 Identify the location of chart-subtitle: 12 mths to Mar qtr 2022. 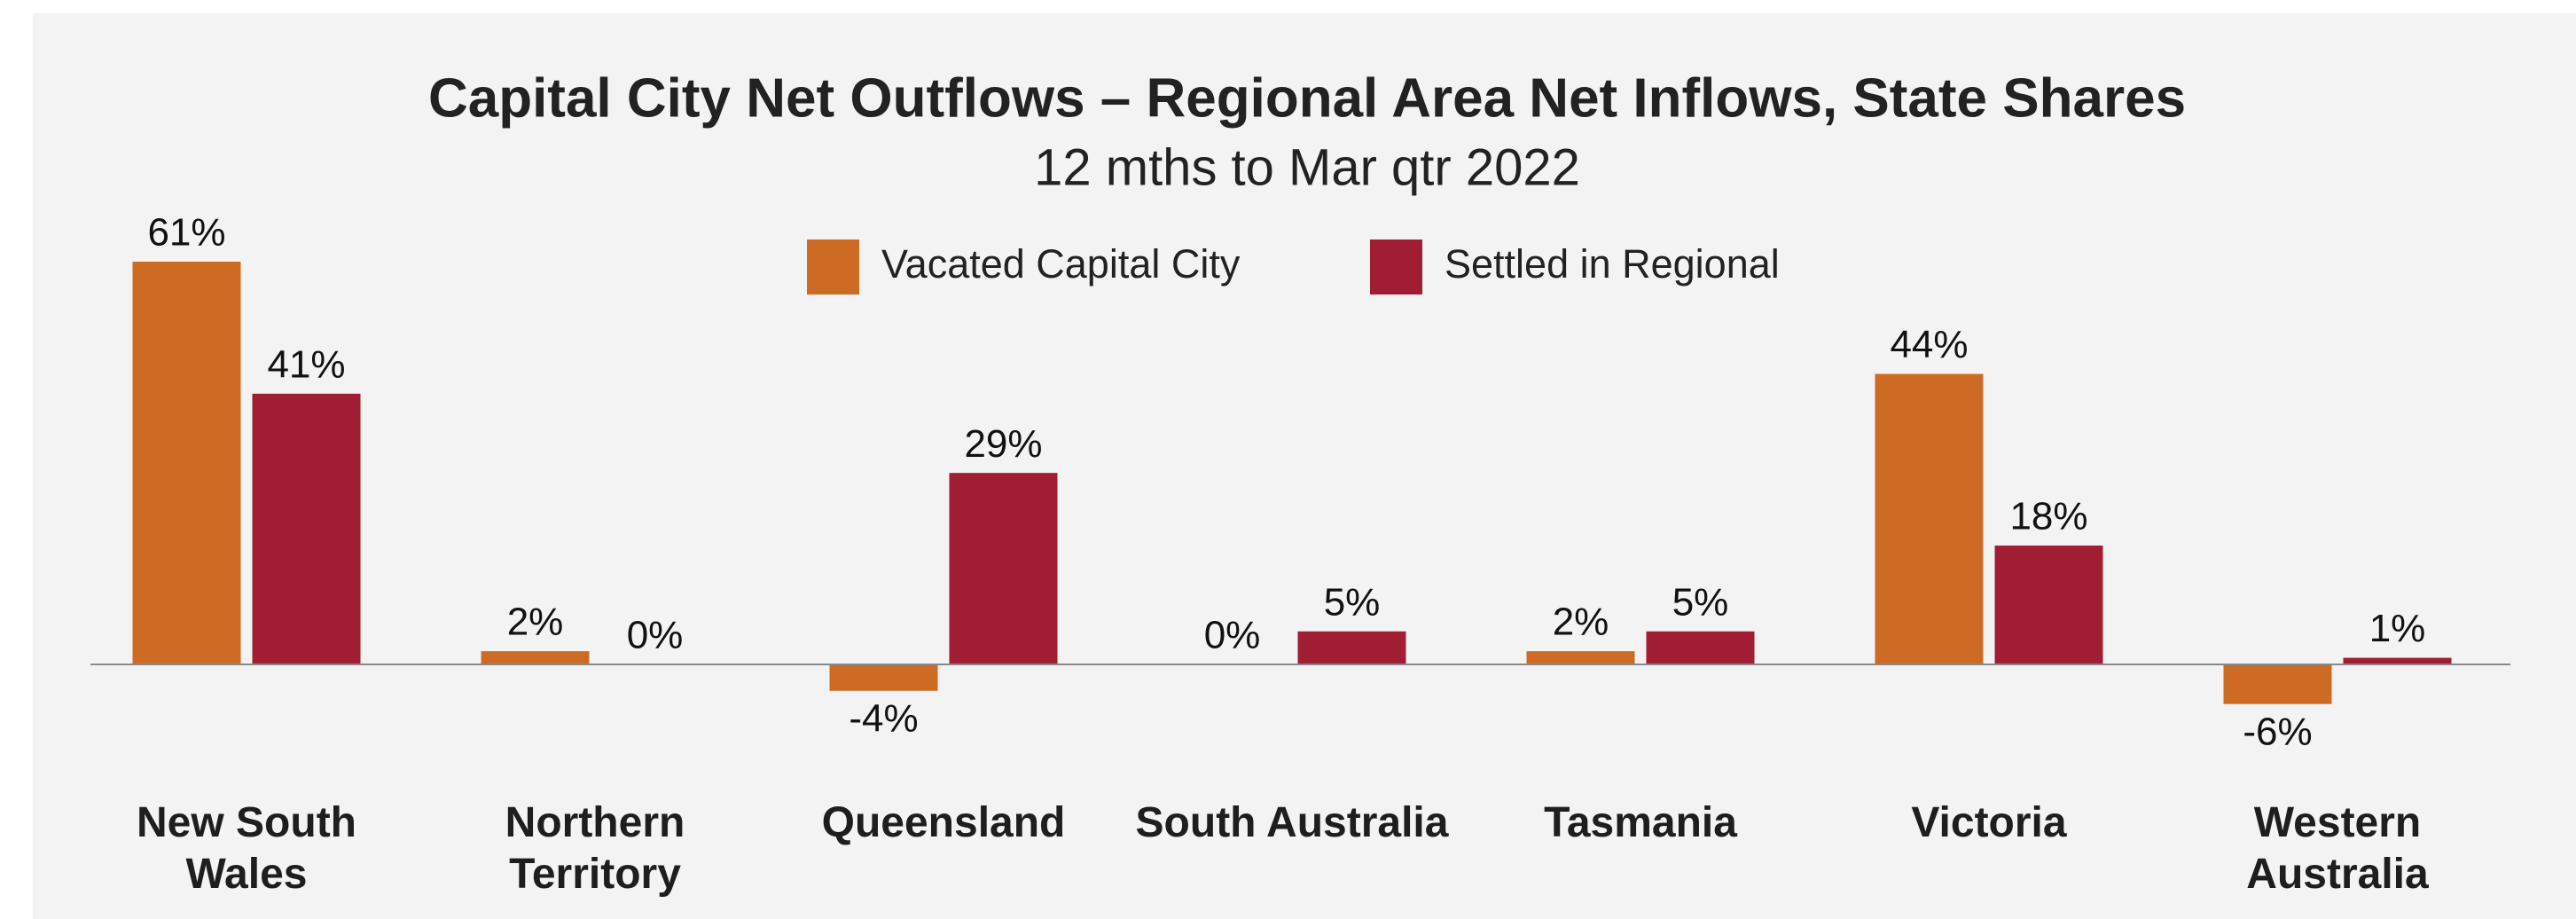
(1307, 167).